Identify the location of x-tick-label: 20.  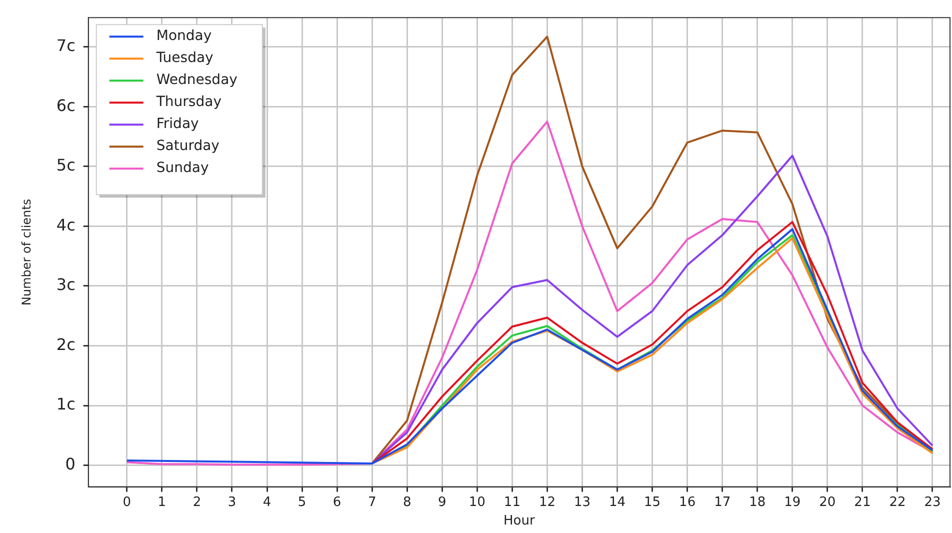
(827, 502).